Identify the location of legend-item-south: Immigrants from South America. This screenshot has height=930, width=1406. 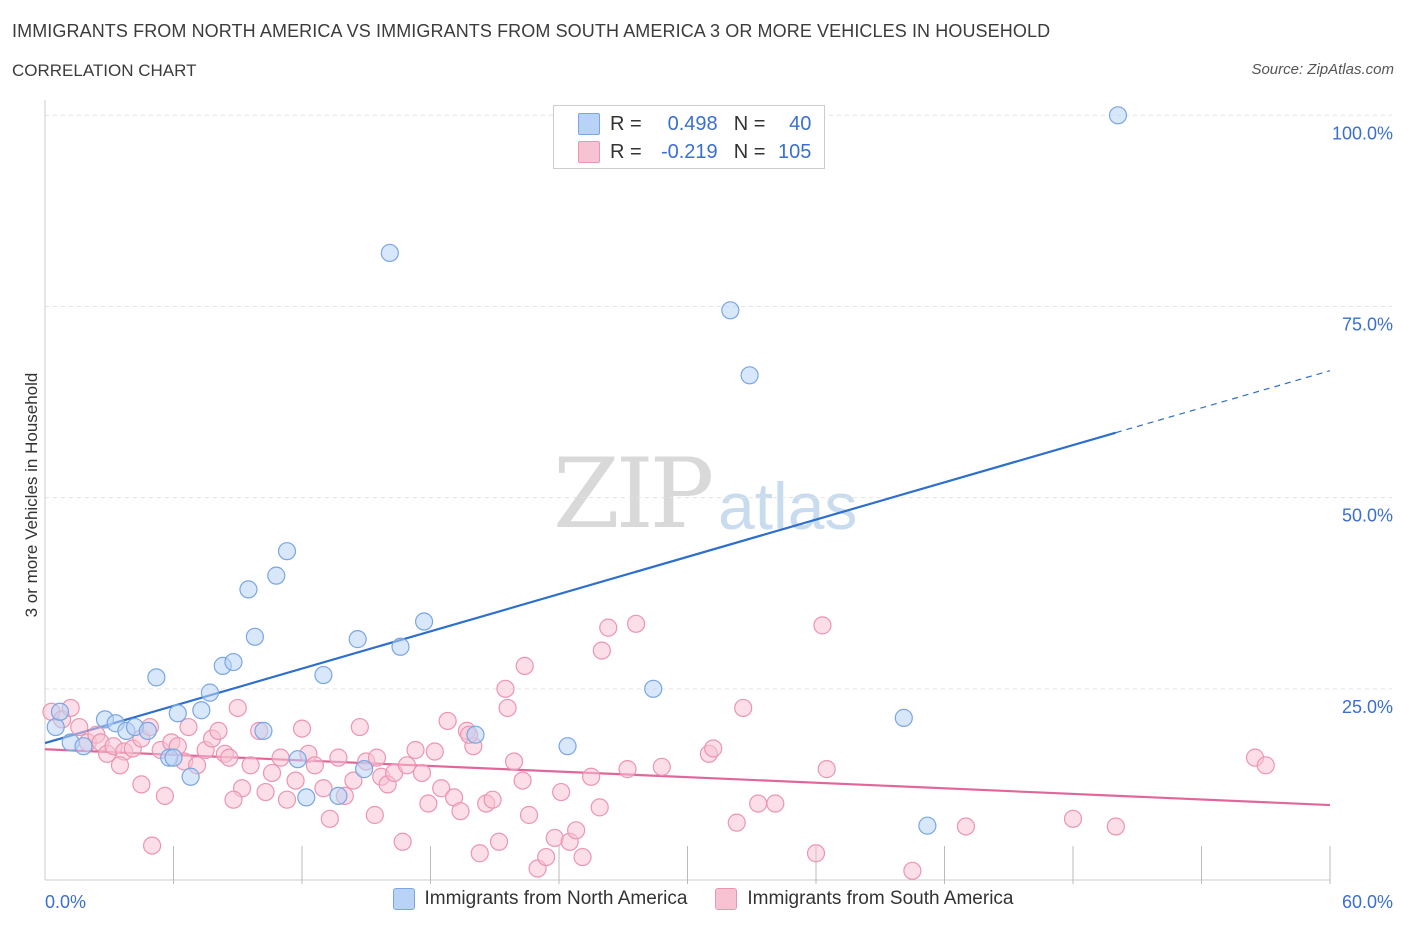
(864, 899).